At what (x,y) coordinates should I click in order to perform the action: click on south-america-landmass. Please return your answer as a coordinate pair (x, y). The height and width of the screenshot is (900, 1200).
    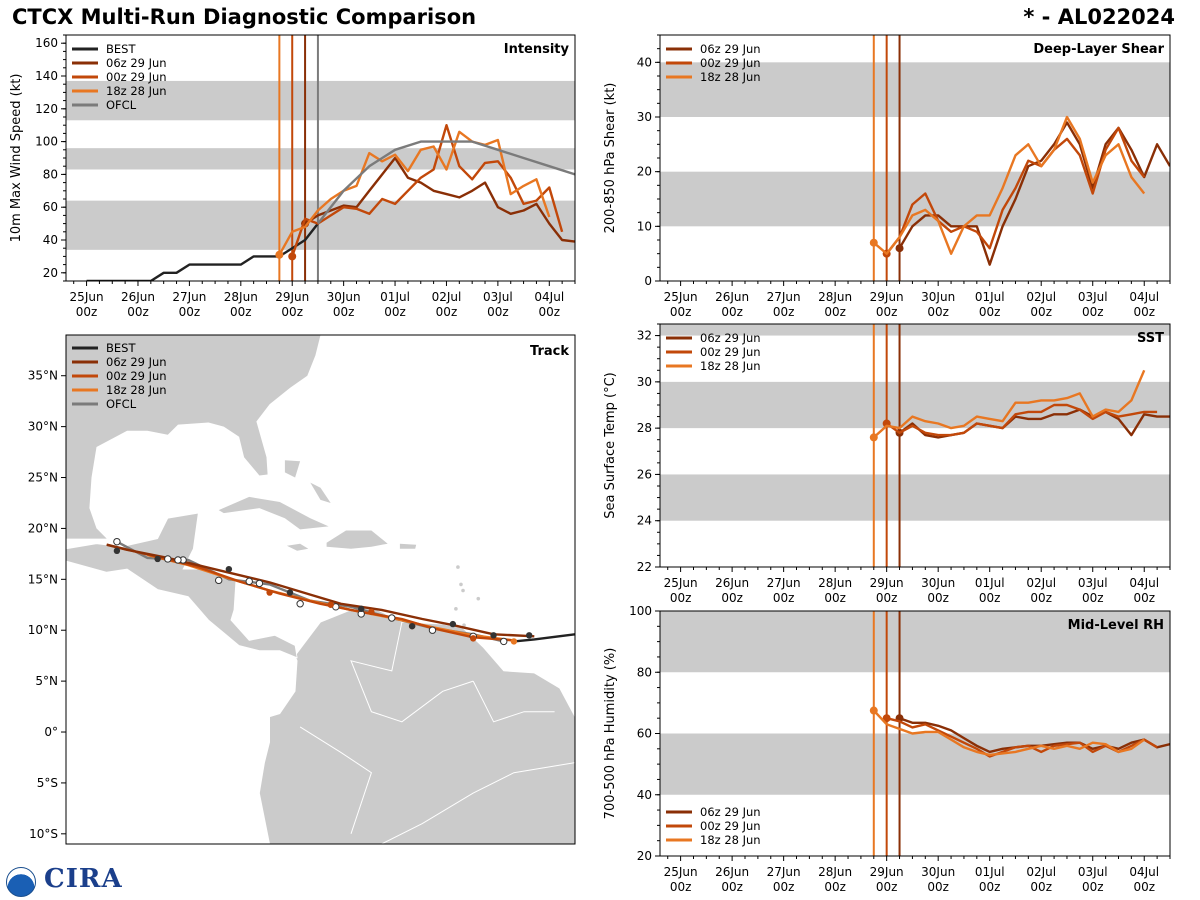
    Looking at the image, I should click on (416, 725).